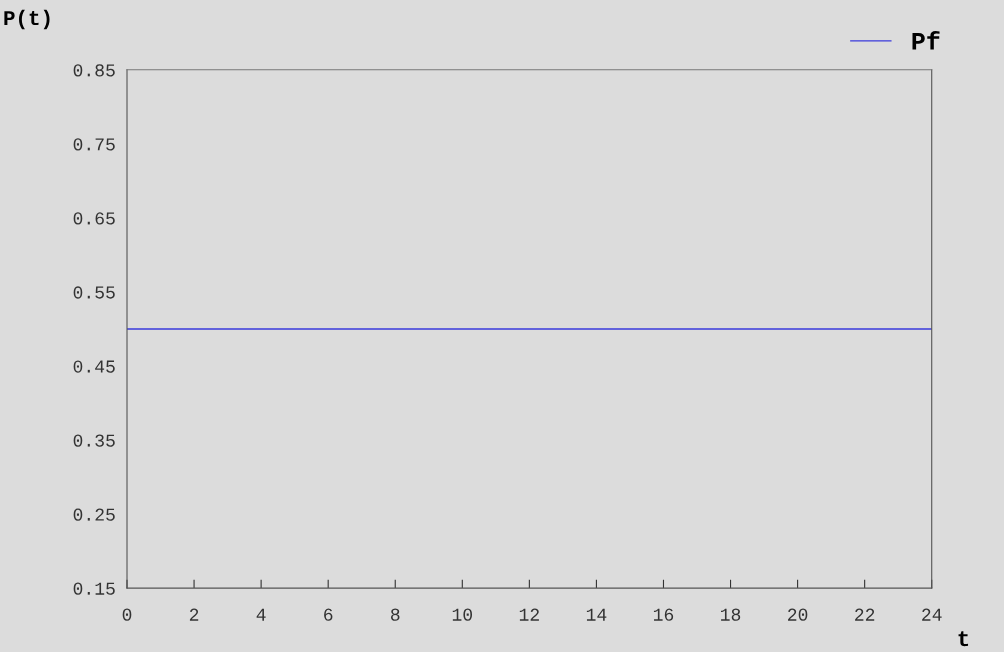 The height and width of the screenshot is (652, 1004). What do you see at coordinates (731, 614) in the screenshot?
I see `x-tick-label: 18` at bounding box center [731, 614].